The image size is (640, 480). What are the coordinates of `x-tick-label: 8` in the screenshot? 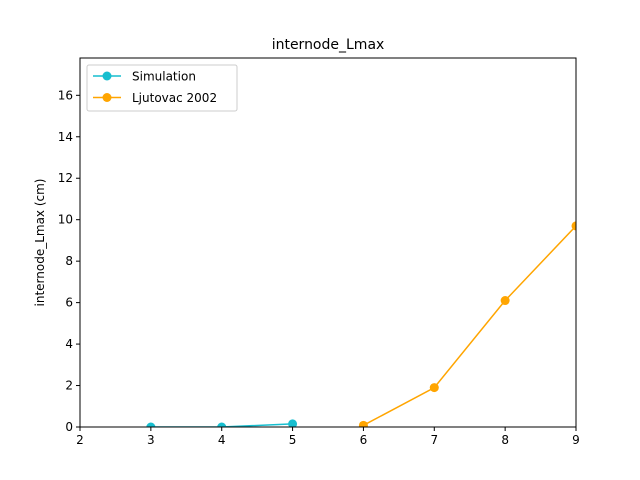 It's located at (505, 440).